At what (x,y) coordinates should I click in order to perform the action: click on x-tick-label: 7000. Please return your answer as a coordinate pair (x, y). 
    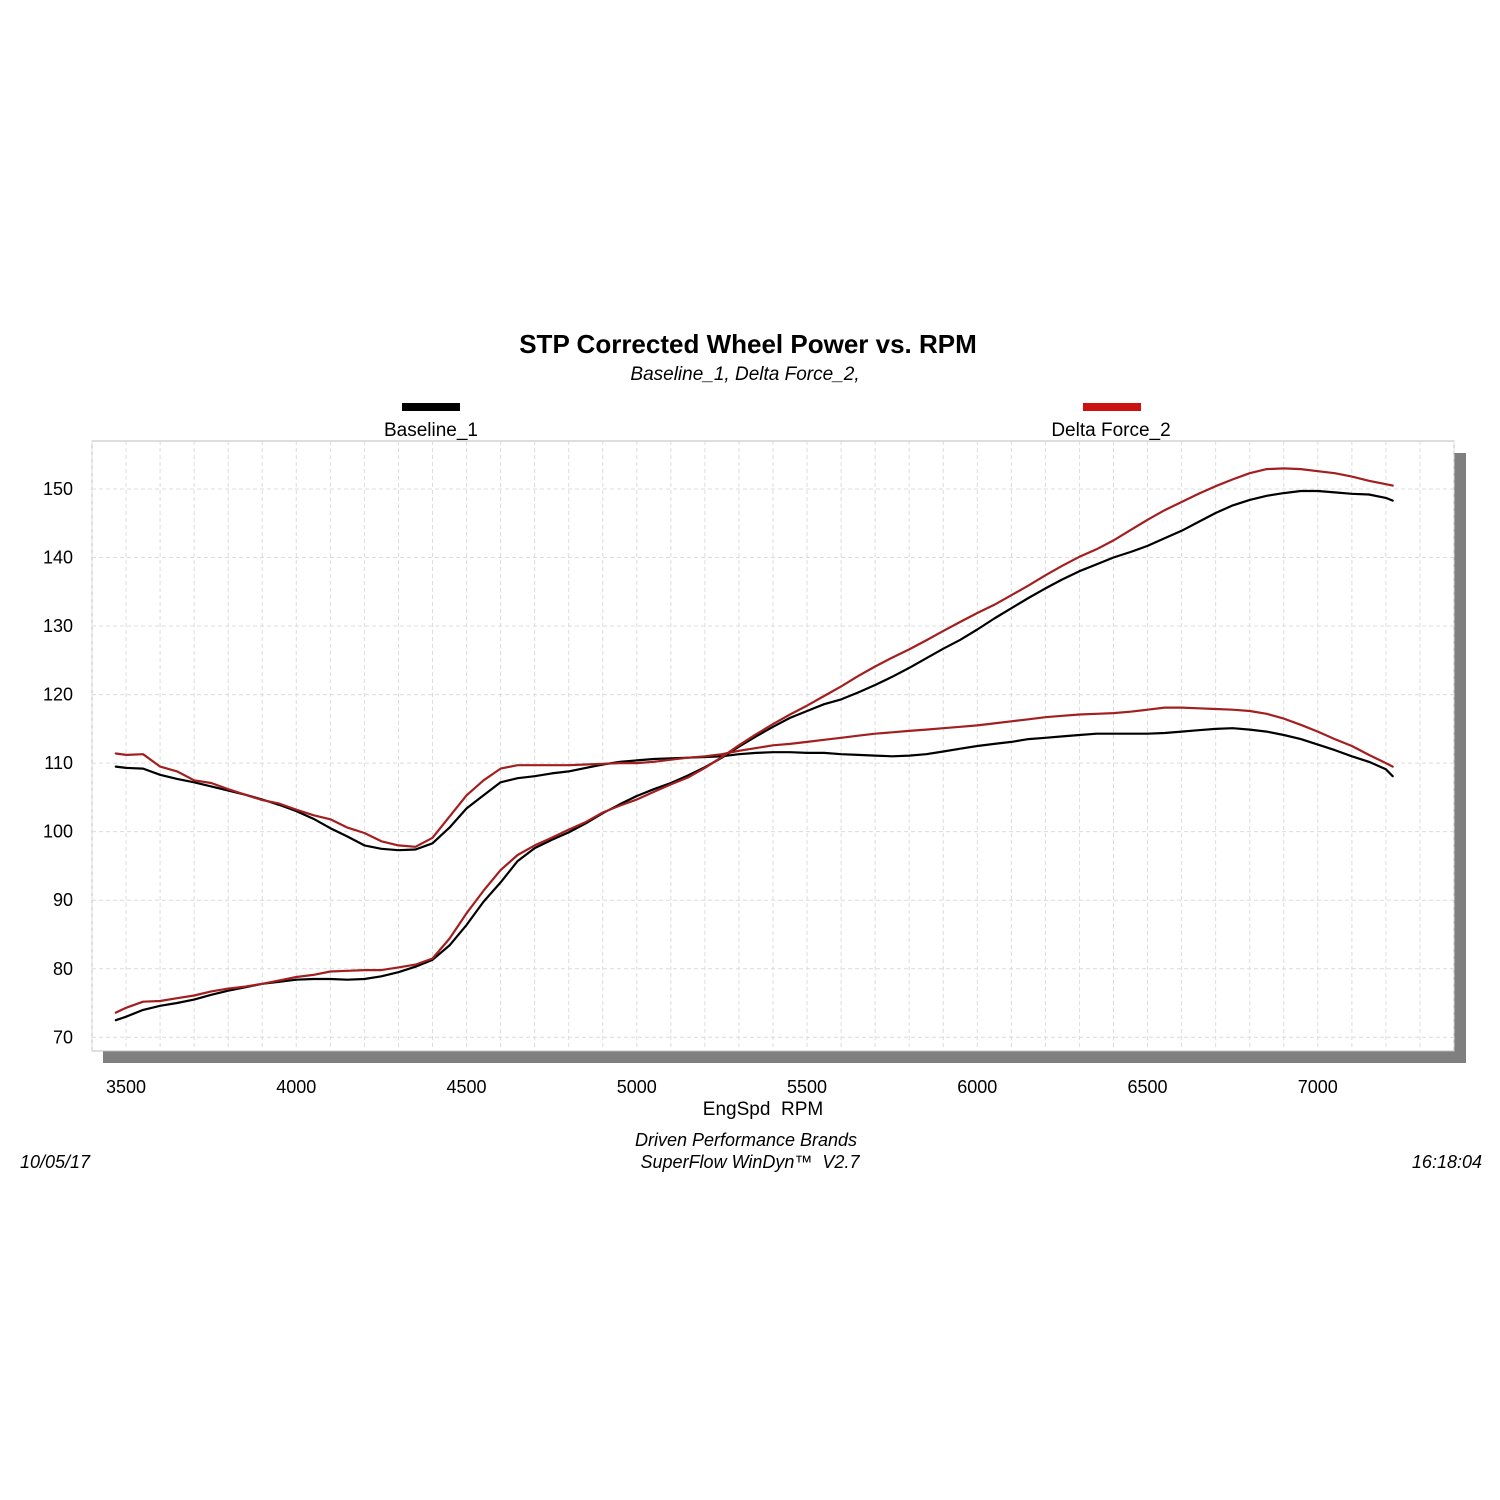
    Looking at the image, I should click on (1318, 1087).